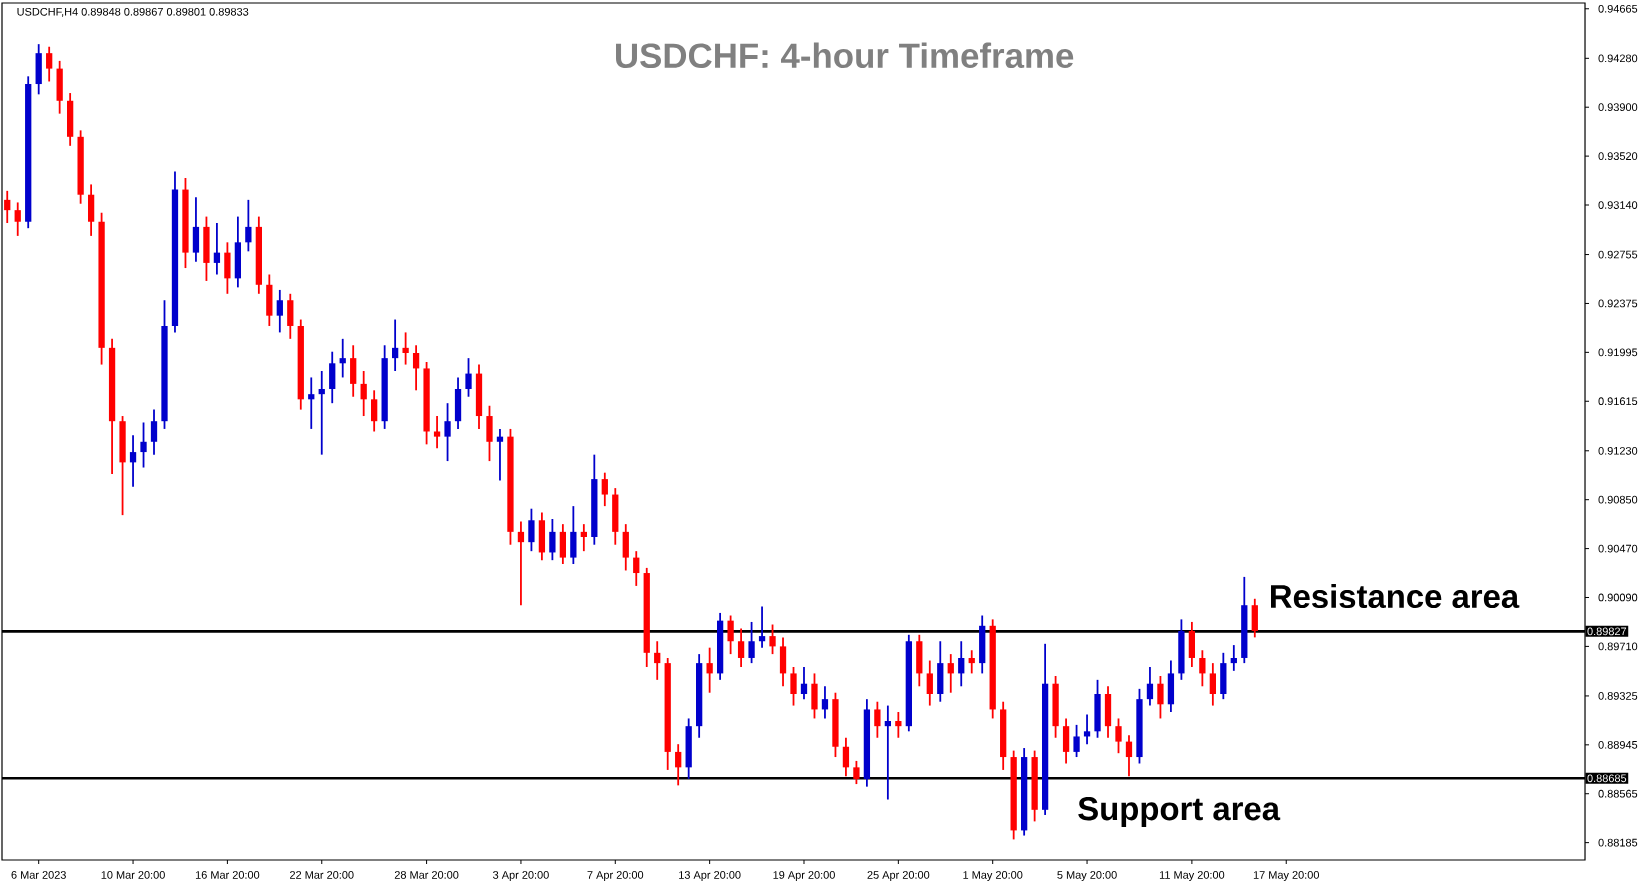 This screenshot has height=884, width=1649. Describe the element at coordinates (845, 55) in the screenshot. I see `text: USDCHF: 4-hour Timeframe` at that location.